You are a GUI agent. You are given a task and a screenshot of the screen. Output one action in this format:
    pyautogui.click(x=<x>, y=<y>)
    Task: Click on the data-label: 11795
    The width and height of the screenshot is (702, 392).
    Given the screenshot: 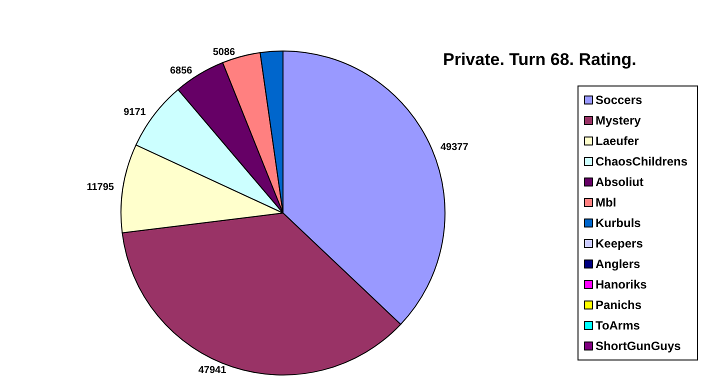 What is the action you would take?
    pyautogui.click(x=100, y=187)
    